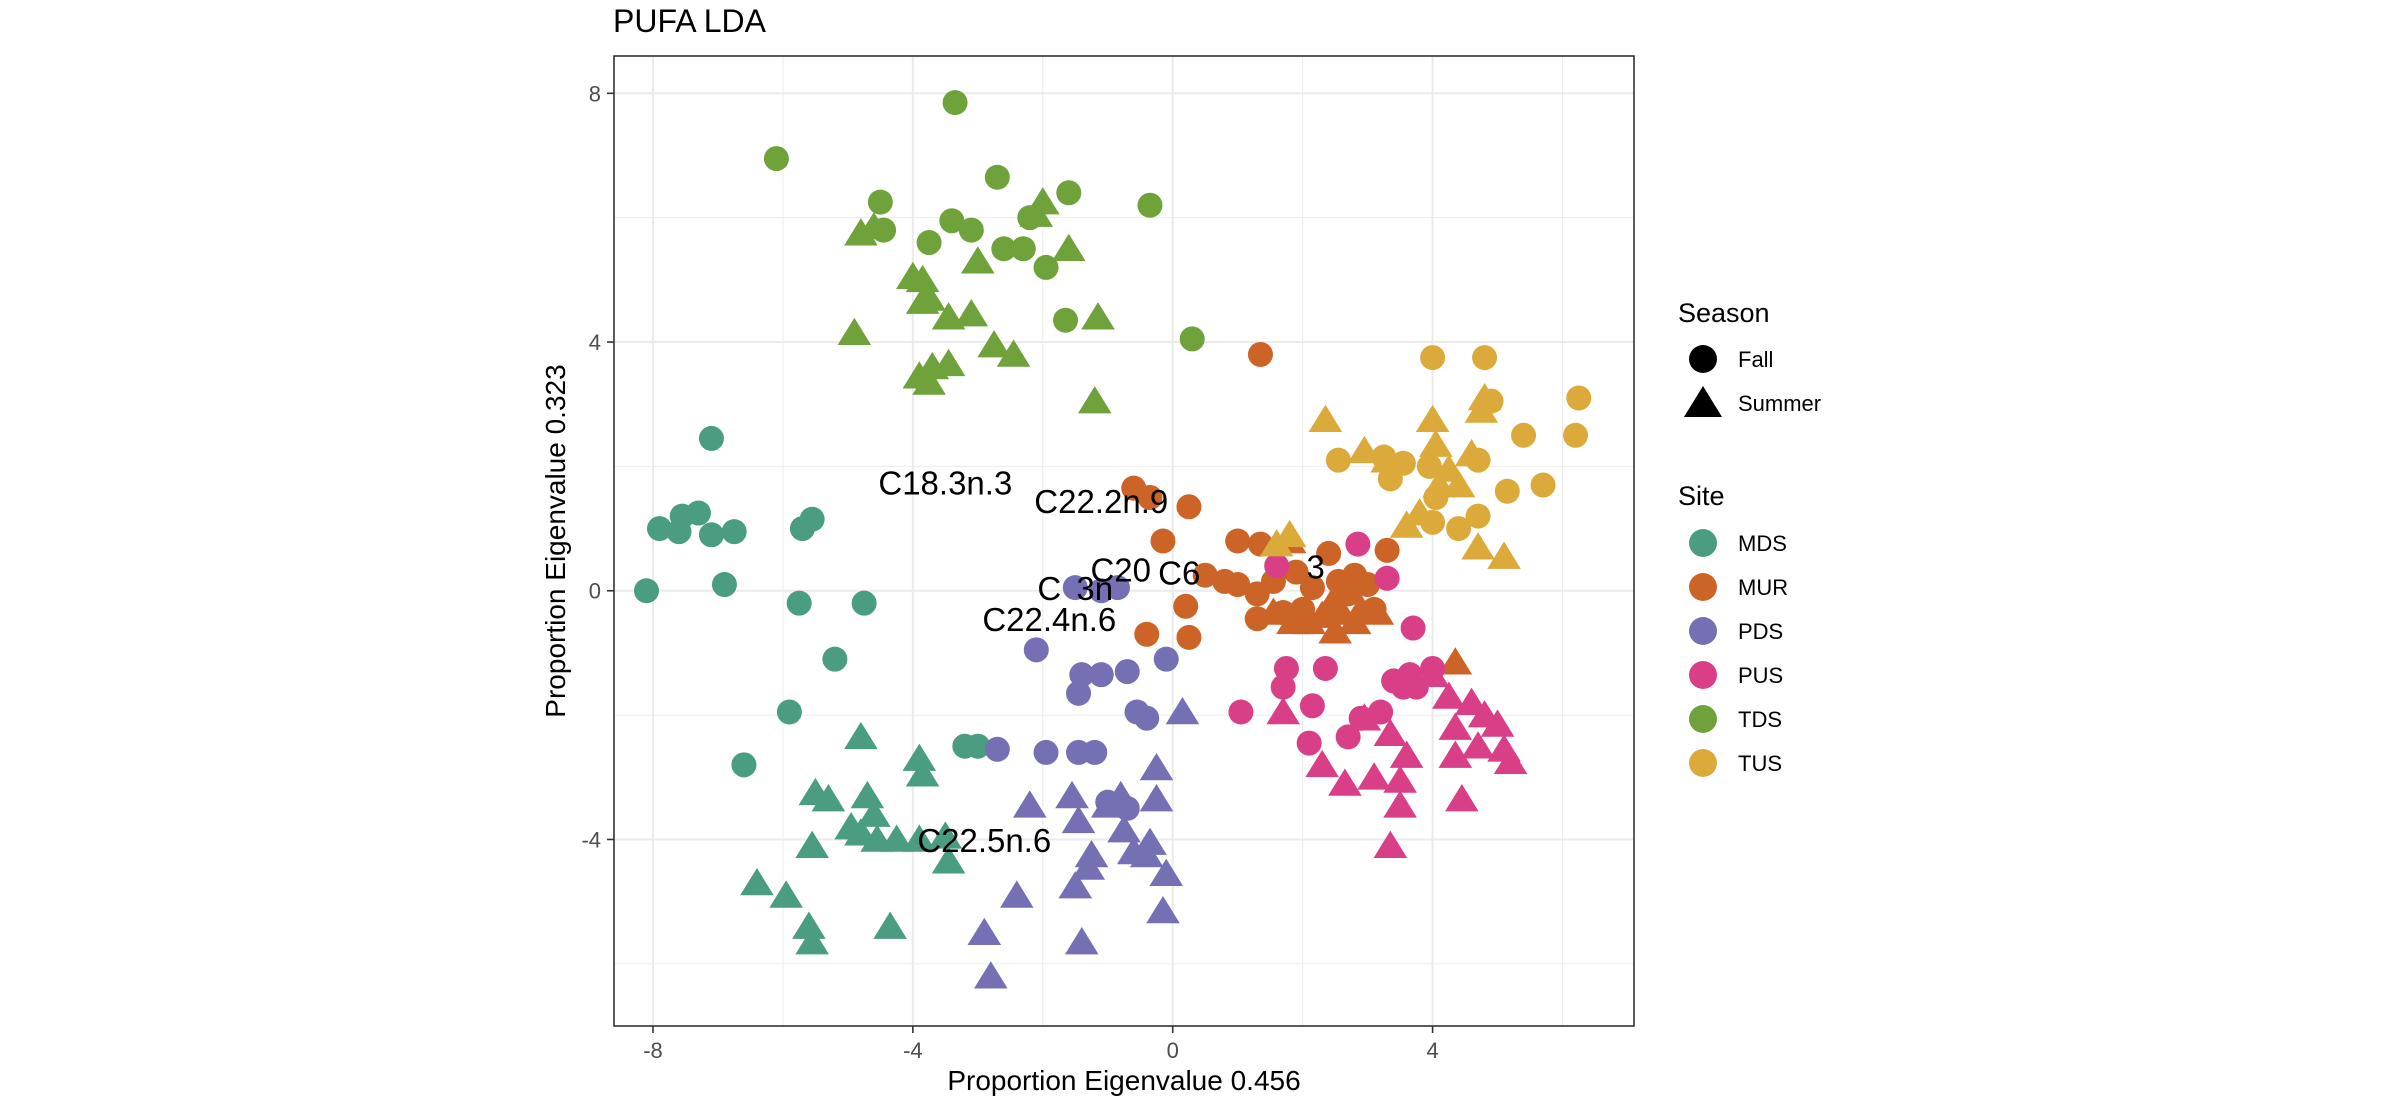 This screenshot has height=1102, width=2390. What do you see at coordinates (1760, 719) in the screenshot?
I see `site-legend-label: TDS` at bounding box center [1760, 719].